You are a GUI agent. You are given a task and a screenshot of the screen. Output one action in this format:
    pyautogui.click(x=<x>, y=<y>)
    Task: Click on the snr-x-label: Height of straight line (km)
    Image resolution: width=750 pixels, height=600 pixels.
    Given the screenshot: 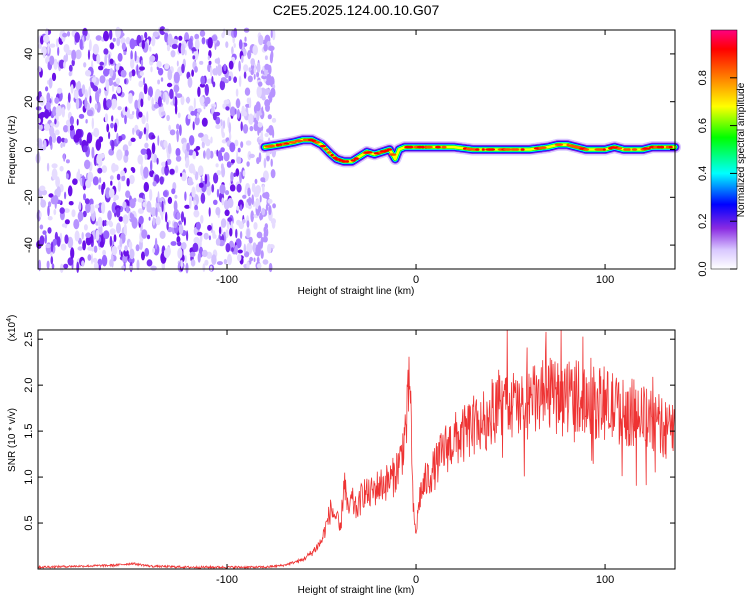 What is the action you would take?
    pyautogui.click(x=356, y=590)
    